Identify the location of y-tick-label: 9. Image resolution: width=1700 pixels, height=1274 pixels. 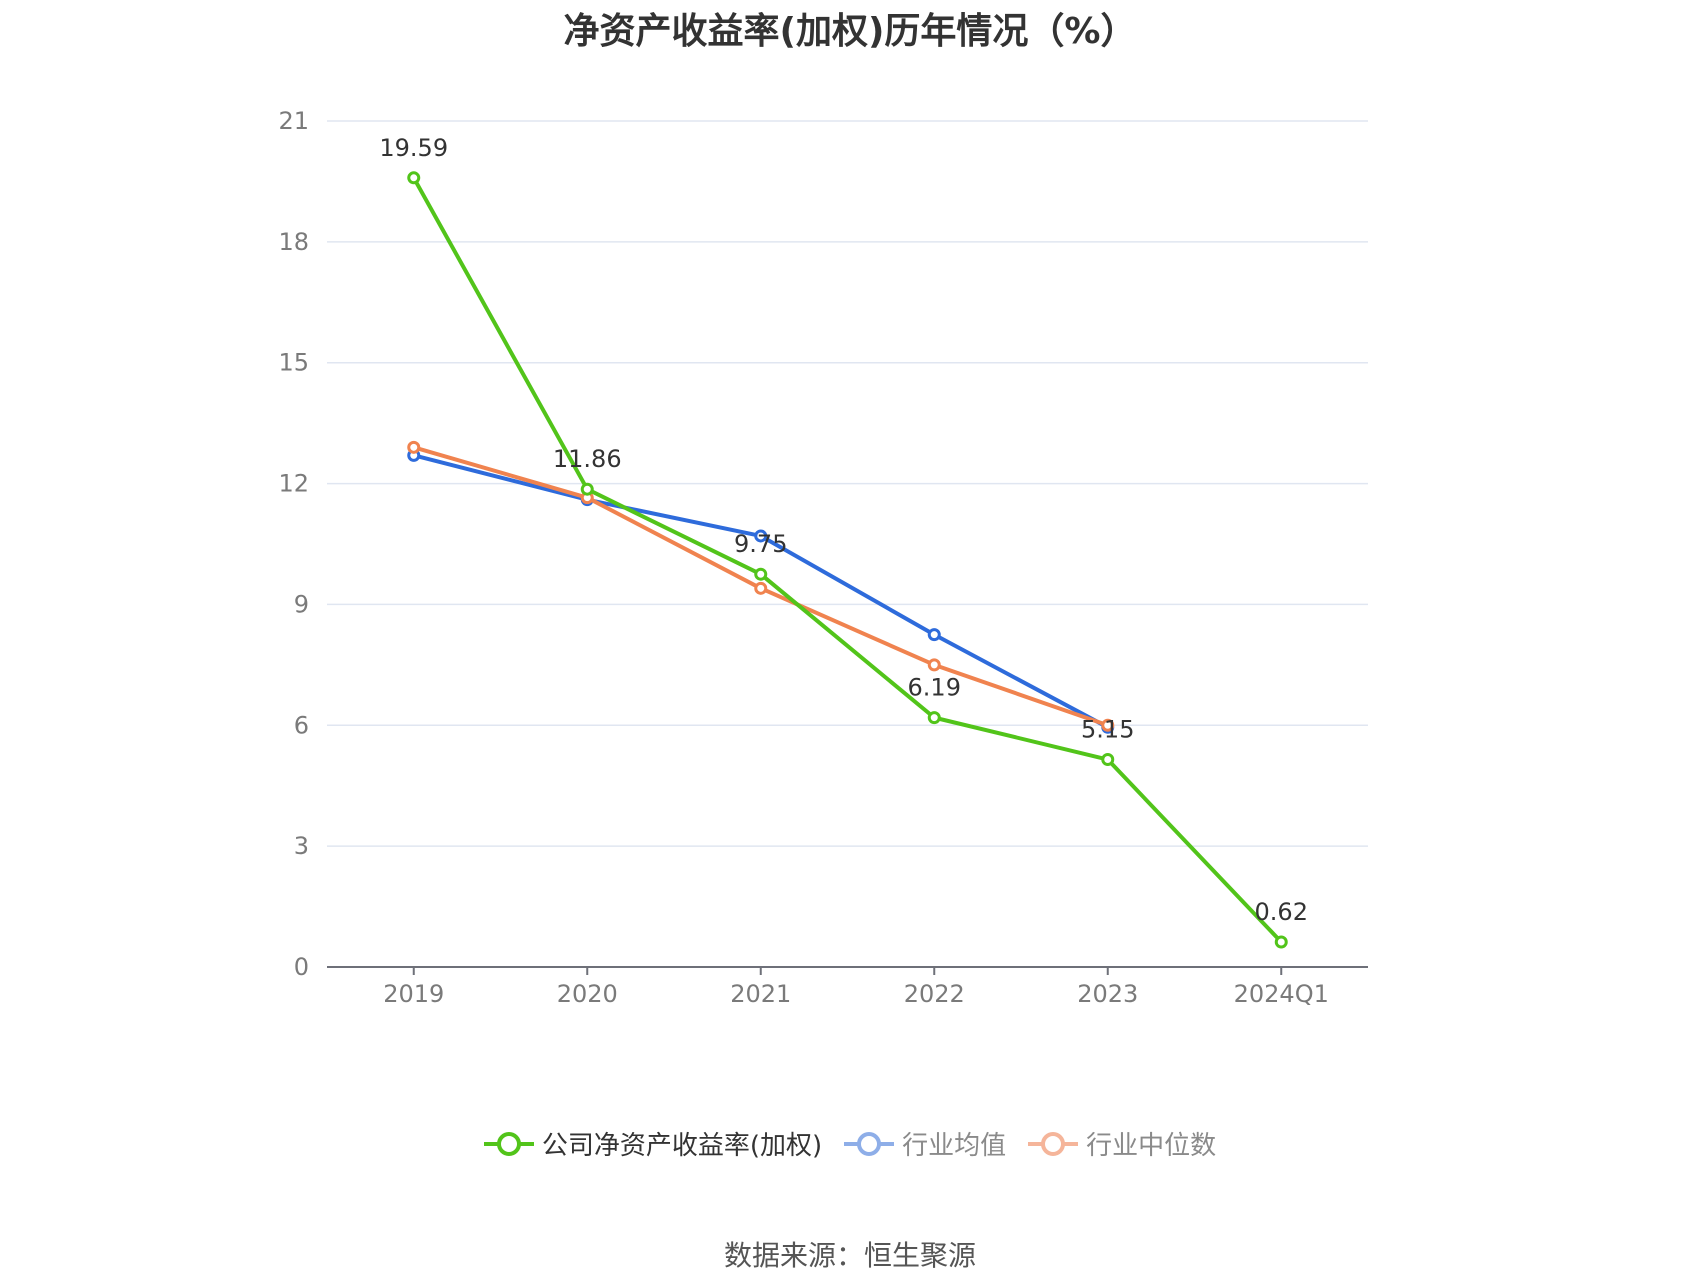
(301, 604).